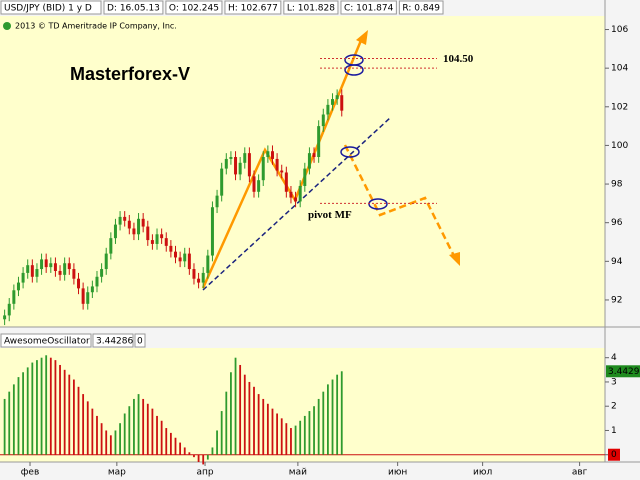  What do you see at coordinates (204, 473) in the screenshot?
I see `x-tick-label: апр` at bounding box center [204, 473].